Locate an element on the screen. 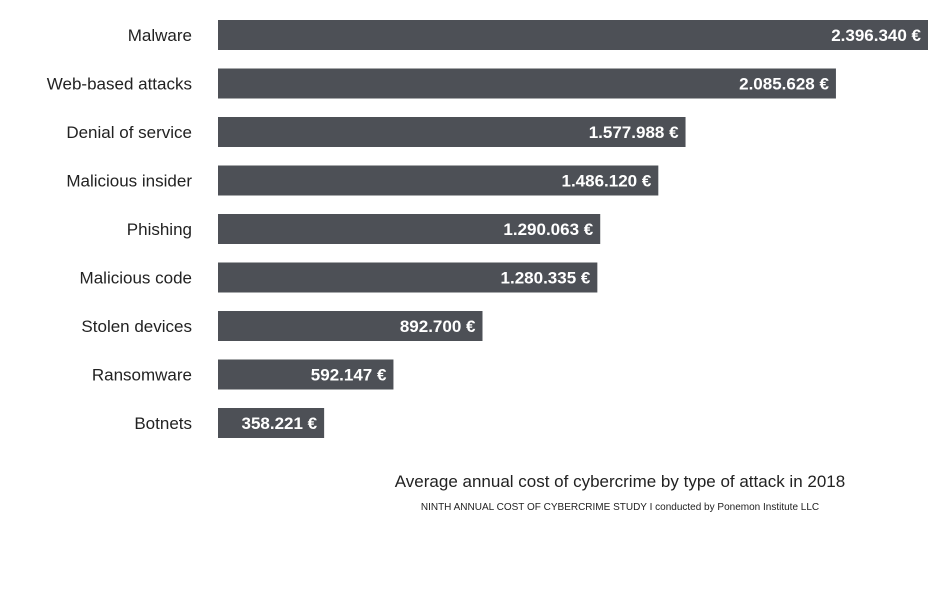  category-label: Botnets is located at coordinates (163, 423).